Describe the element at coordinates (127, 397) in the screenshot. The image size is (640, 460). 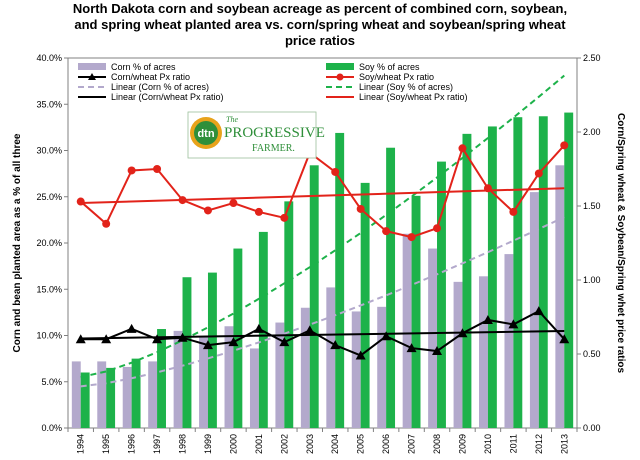
I see `corn-pct-bar-1996` at that location.